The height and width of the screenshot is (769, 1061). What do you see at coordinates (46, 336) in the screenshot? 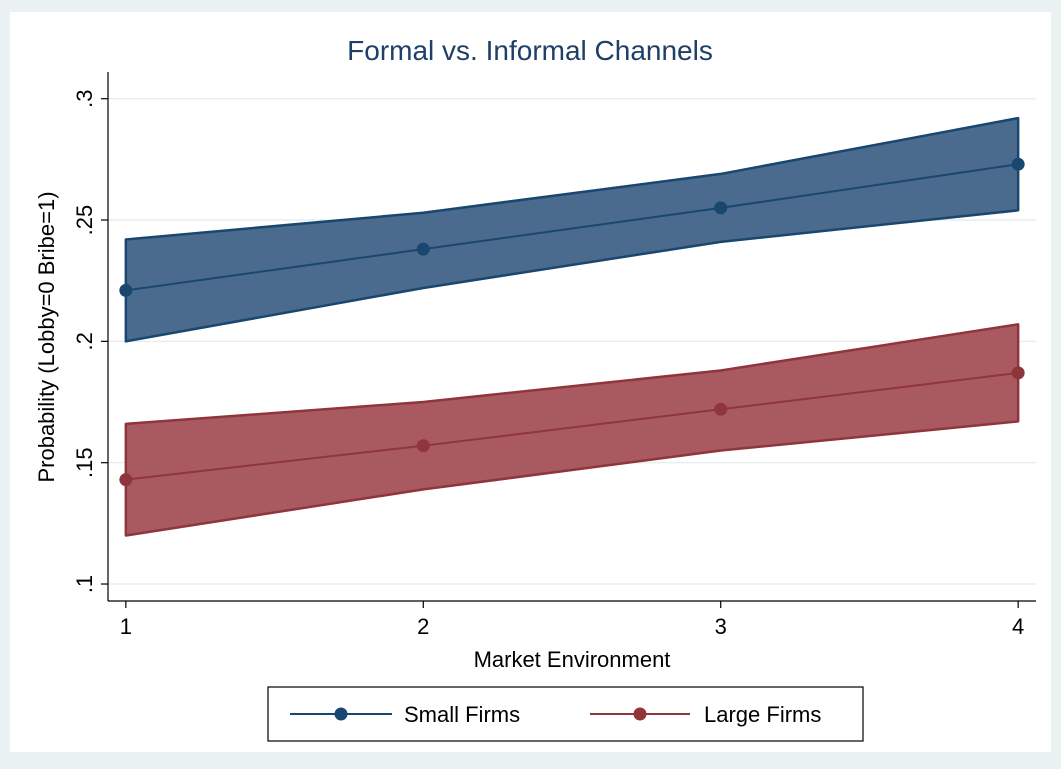
I see `y-axis-title: Probability (Lobby=0 Bribe=1)` at bounding box center [46, 336].